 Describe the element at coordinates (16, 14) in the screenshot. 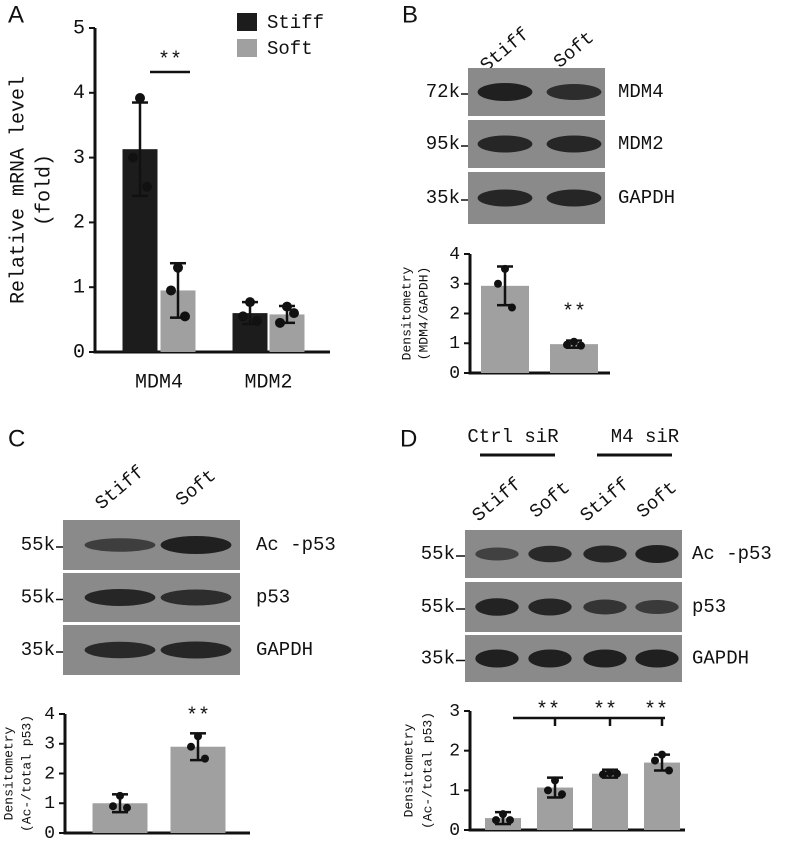

I see `panel-label: A` at that location.